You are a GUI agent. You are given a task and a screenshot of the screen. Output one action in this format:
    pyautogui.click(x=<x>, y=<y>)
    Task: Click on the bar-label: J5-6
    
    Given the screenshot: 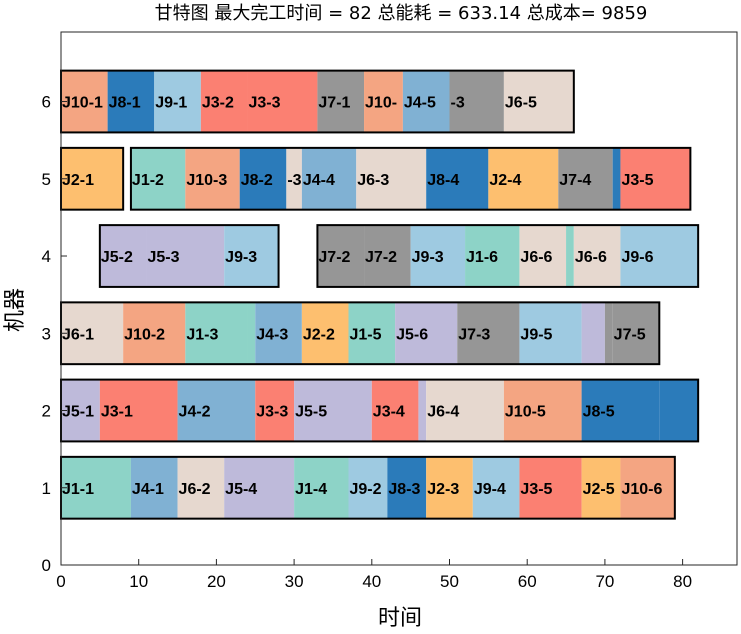 What is the action you would take?
    pyautogui.click(x=412, y=334)
    